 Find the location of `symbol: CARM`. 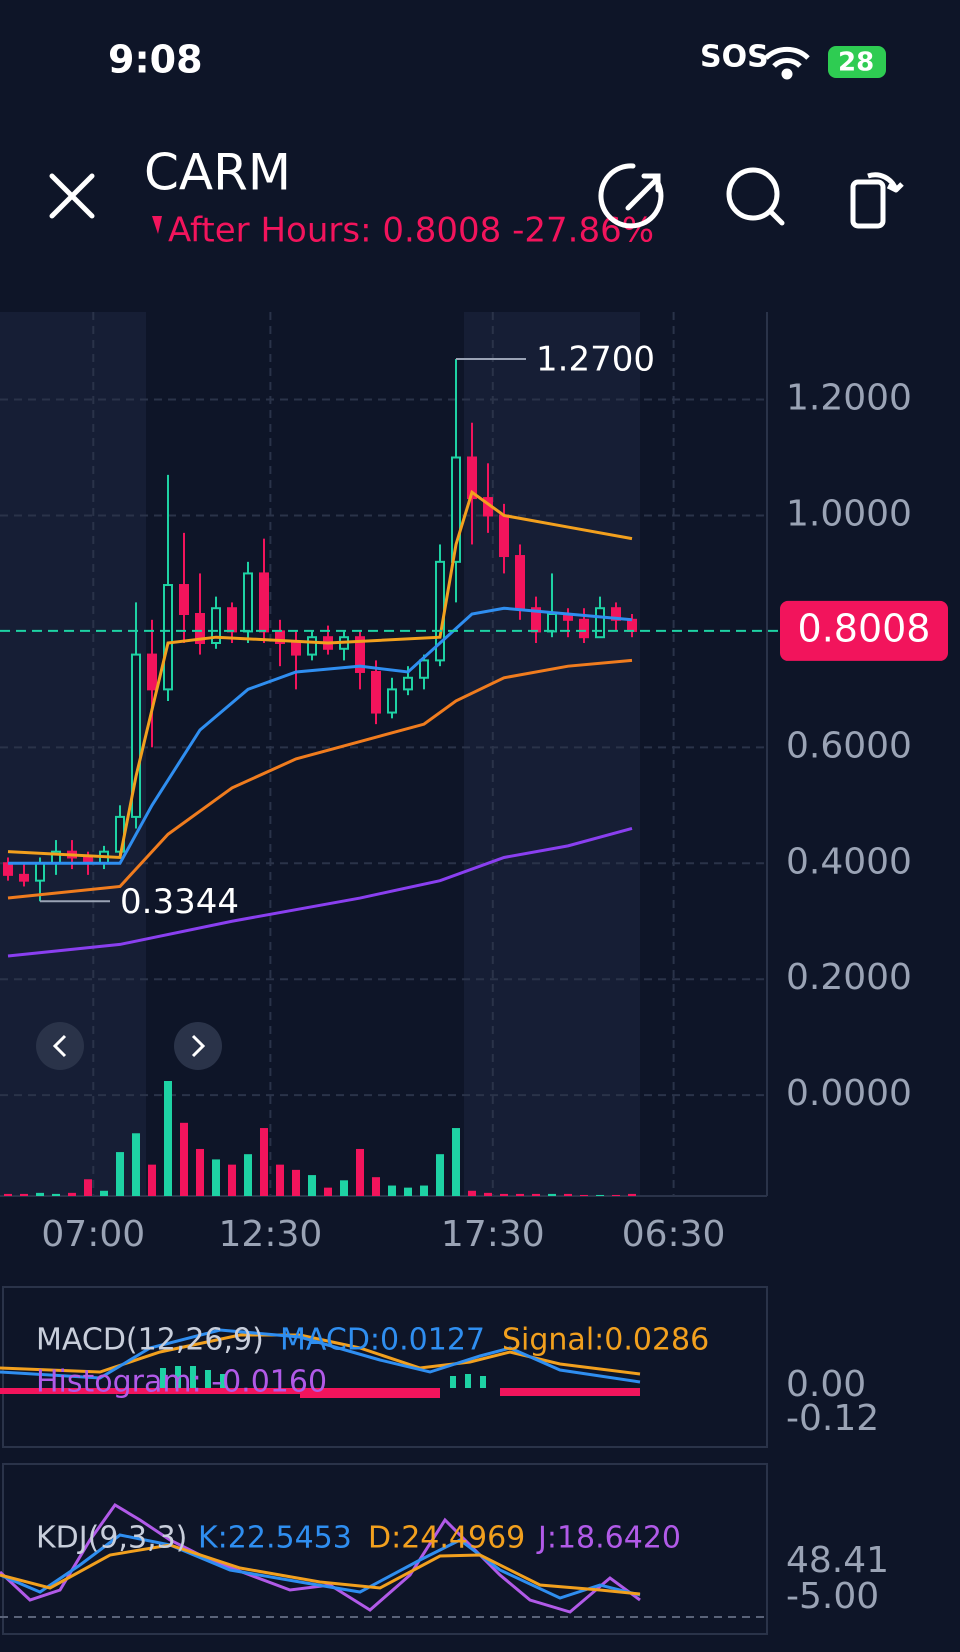

symbol: CARM is located at coordinates (217, 173).